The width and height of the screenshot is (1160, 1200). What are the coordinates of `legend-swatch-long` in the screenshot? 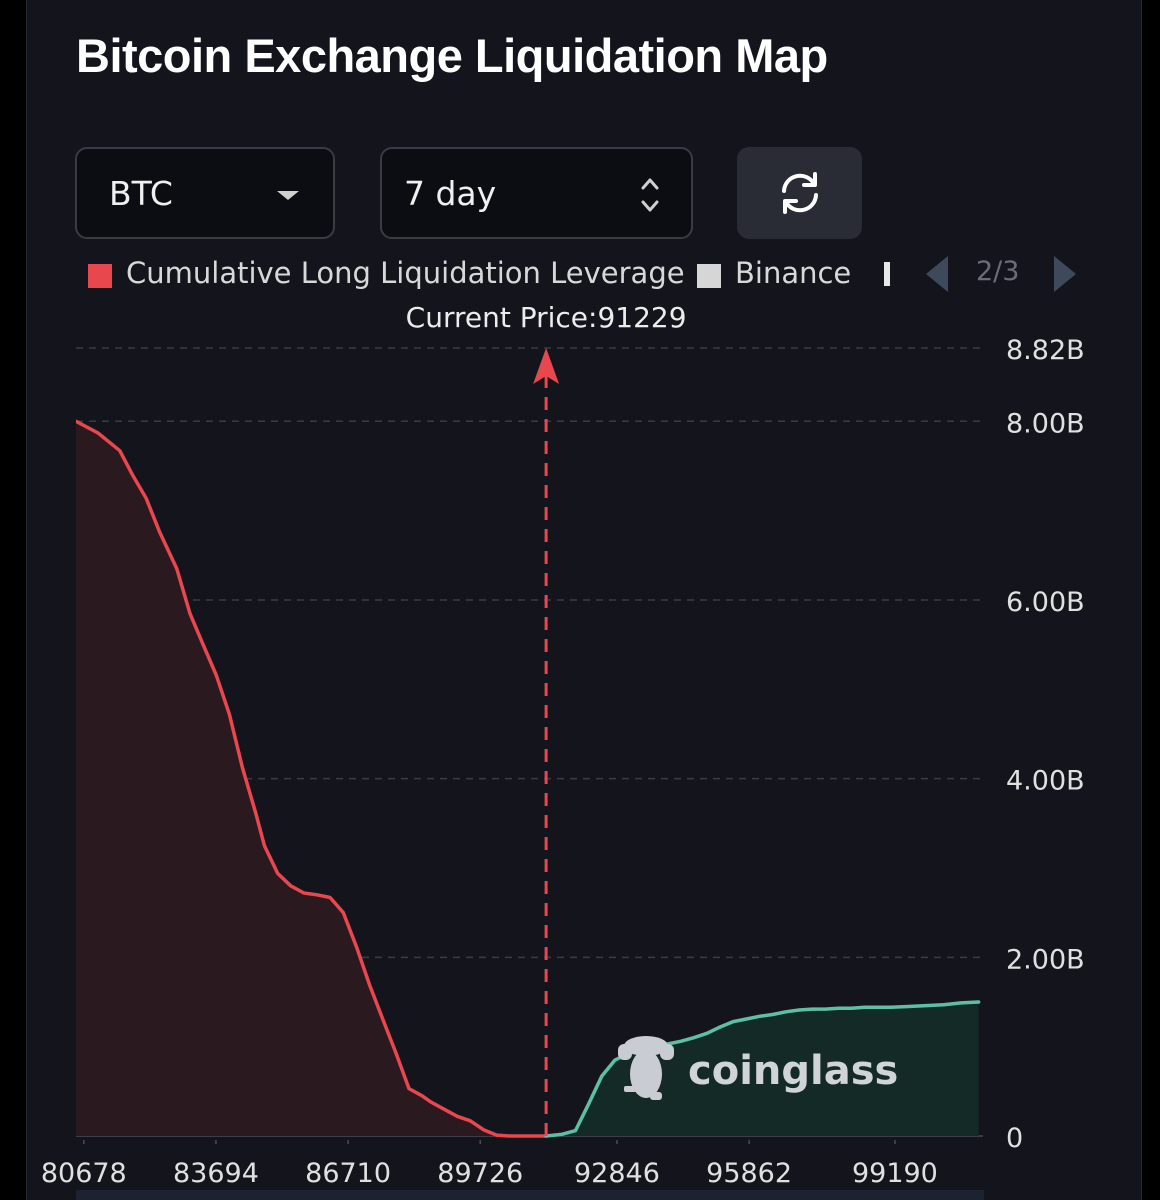 It's located at (100, 276).